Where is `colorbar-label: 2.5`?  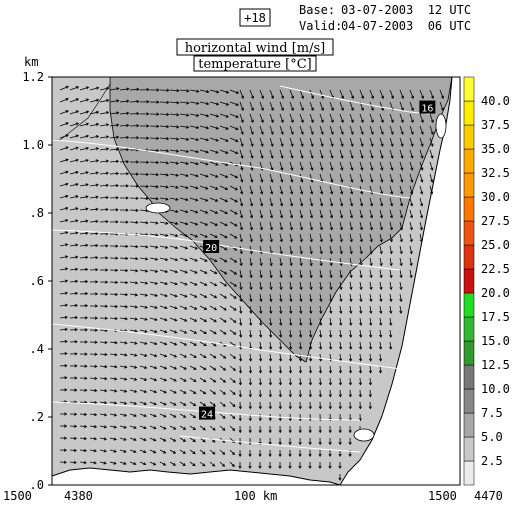
colorbar-label: 2.5 is located at coordinates (492, 461).